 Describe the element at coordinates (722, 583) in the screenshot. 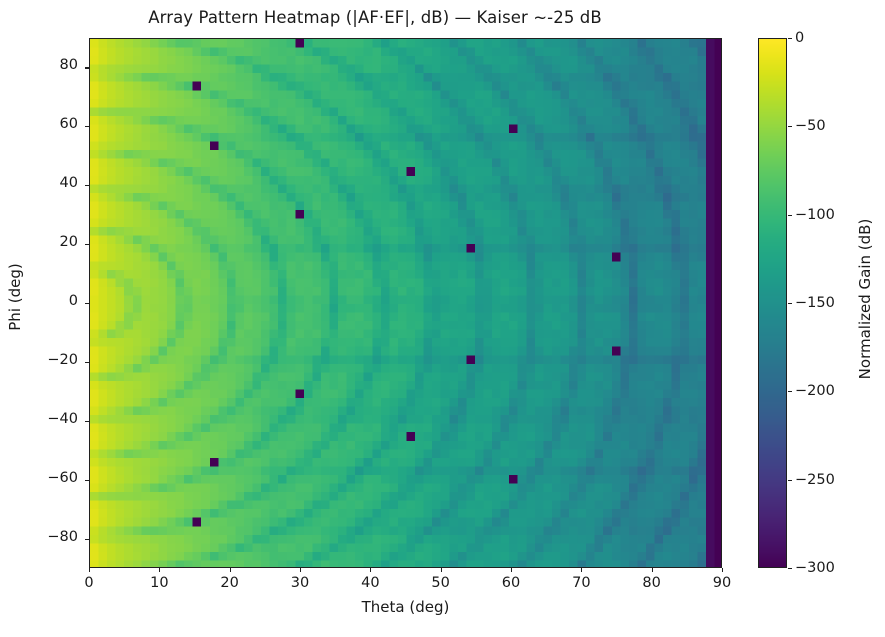

I see `x-tick-label: 90` at that location.